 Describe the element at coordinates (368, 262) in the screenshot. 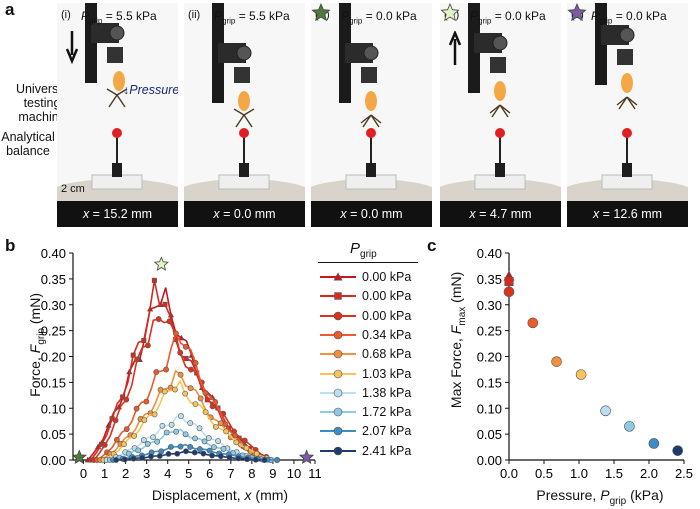

I see `legend-divider` at that location.